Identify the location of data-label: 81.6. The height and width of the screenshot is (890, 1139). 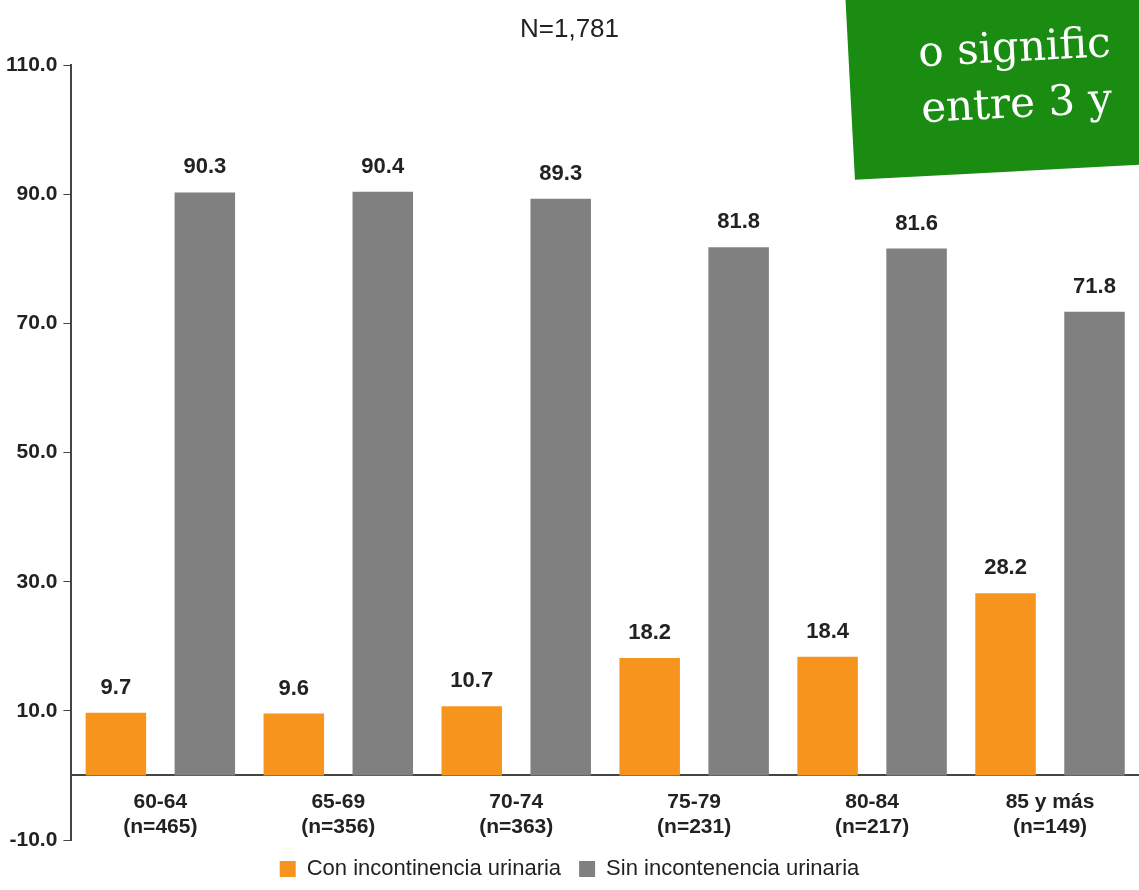
(916, 222).